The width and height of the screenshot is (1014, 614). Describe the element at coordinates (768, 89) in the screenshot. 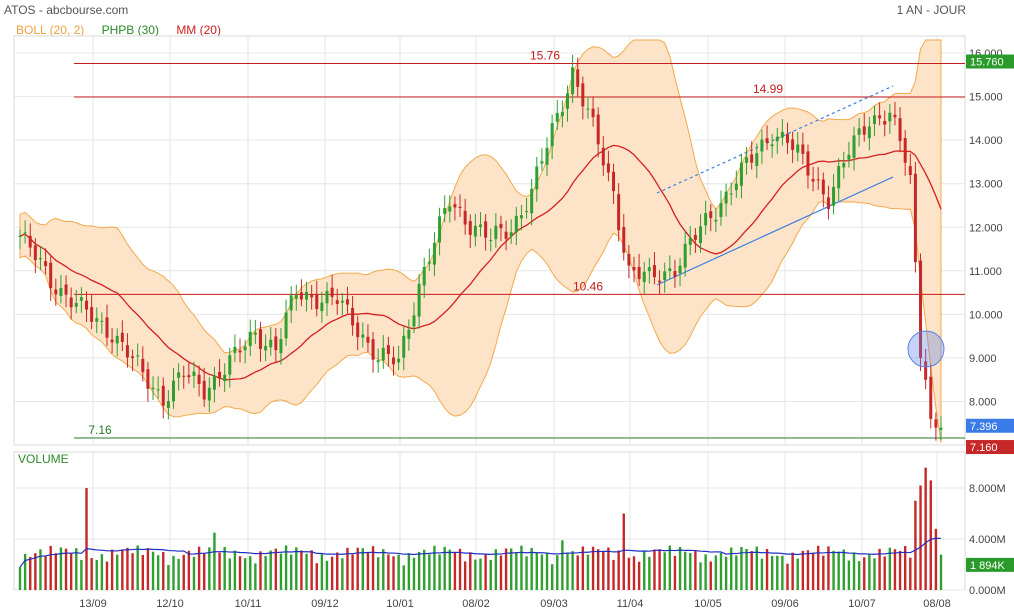

I see `level-label: 14.99` at that location.